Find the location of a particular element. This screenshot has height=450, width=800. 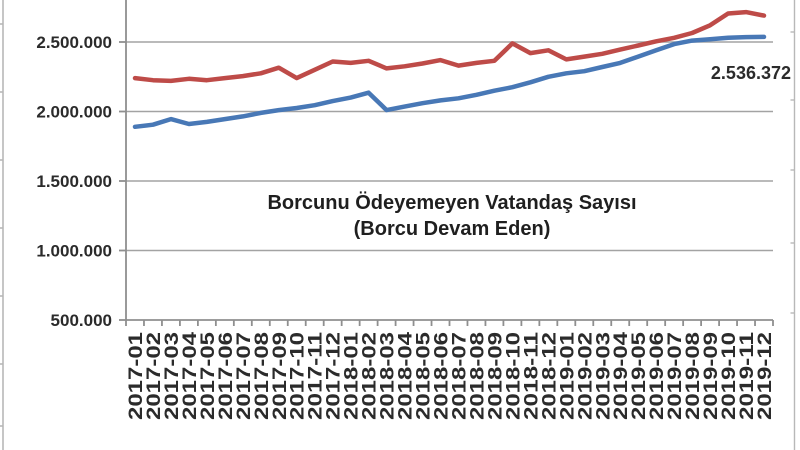

x-tick-label: 2018-09 is located at coordinates (495, 376).